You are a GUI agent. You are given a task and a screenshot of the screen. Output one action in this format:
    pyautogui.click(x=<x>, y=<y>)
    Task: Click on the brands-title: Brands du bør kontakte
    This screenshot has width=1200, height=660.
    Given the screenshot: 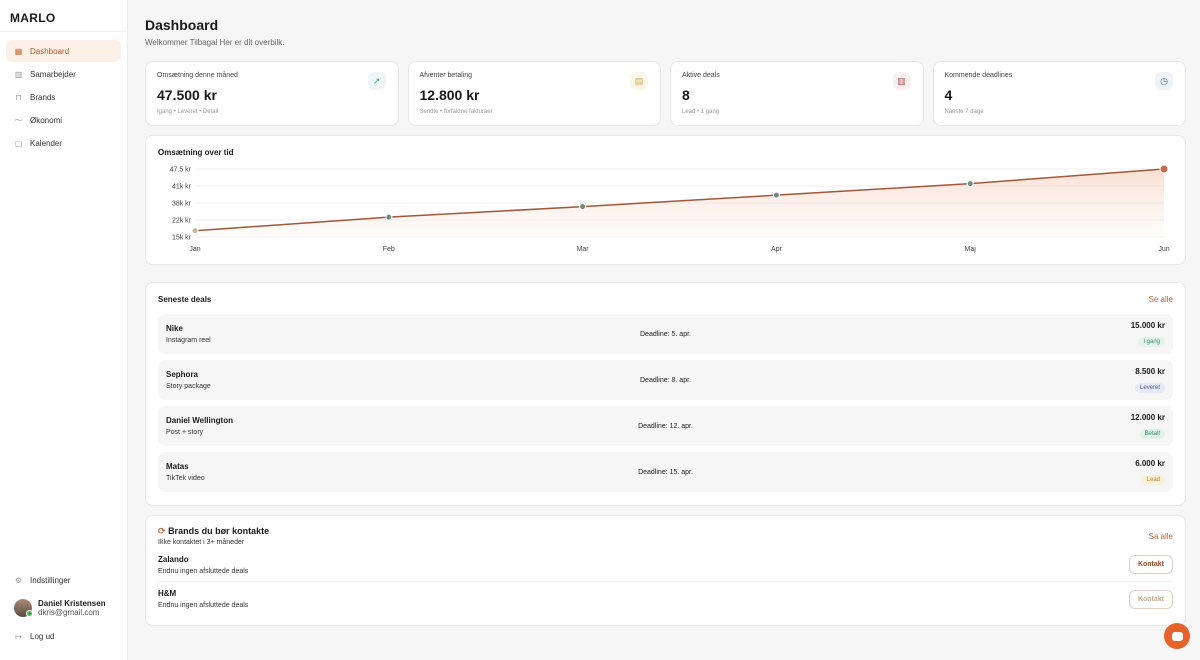 What is the action you would take?
    pyautogui.click(x=219, y=531)
    